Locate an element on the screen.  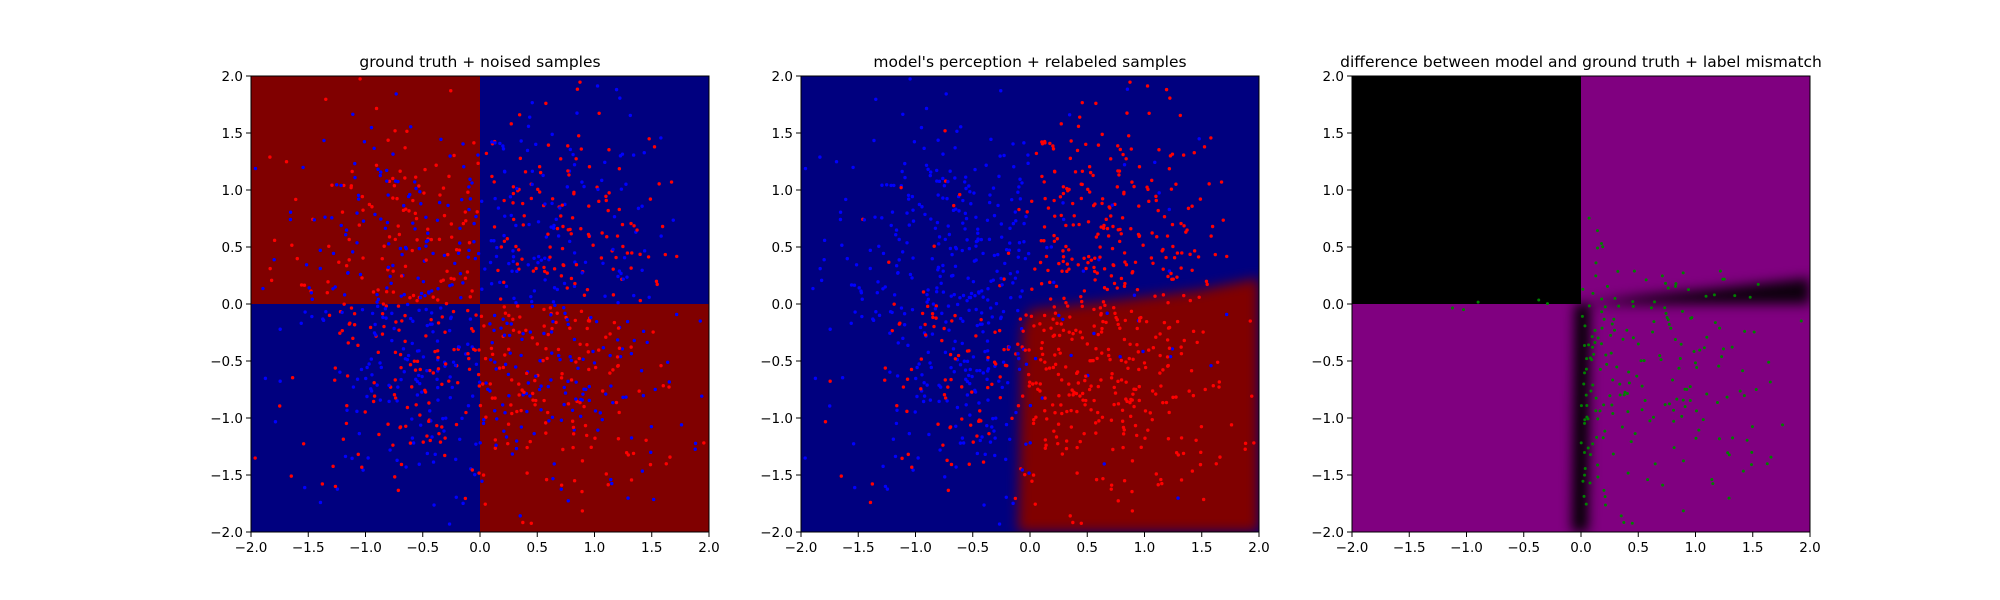
region-match is located at coordinates (1466, 190).